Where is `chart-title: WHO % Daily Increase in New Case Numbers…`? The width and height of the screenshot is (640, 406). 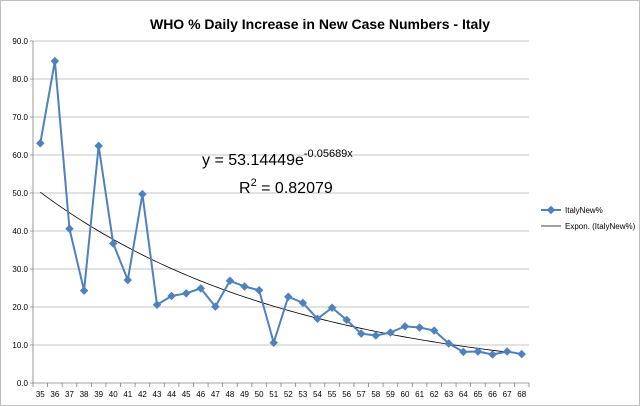
chart-title: WHO % Daily Increase in New Case Numbers… is located at coordinates (320, 24).